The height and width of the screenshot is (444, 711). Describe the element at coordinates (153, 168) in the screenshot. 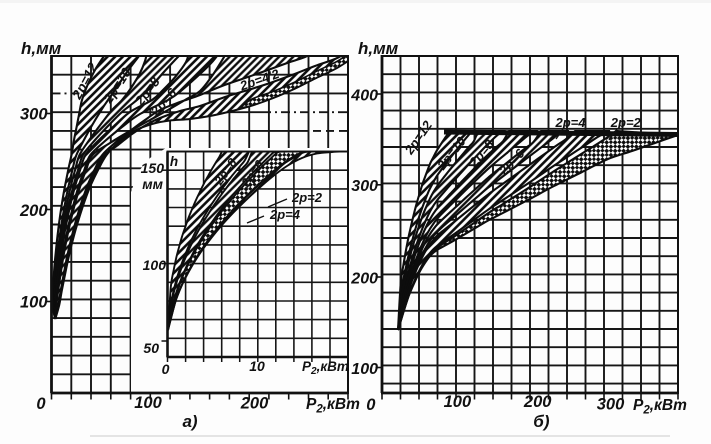

I see `svg-text: 150` at that location.